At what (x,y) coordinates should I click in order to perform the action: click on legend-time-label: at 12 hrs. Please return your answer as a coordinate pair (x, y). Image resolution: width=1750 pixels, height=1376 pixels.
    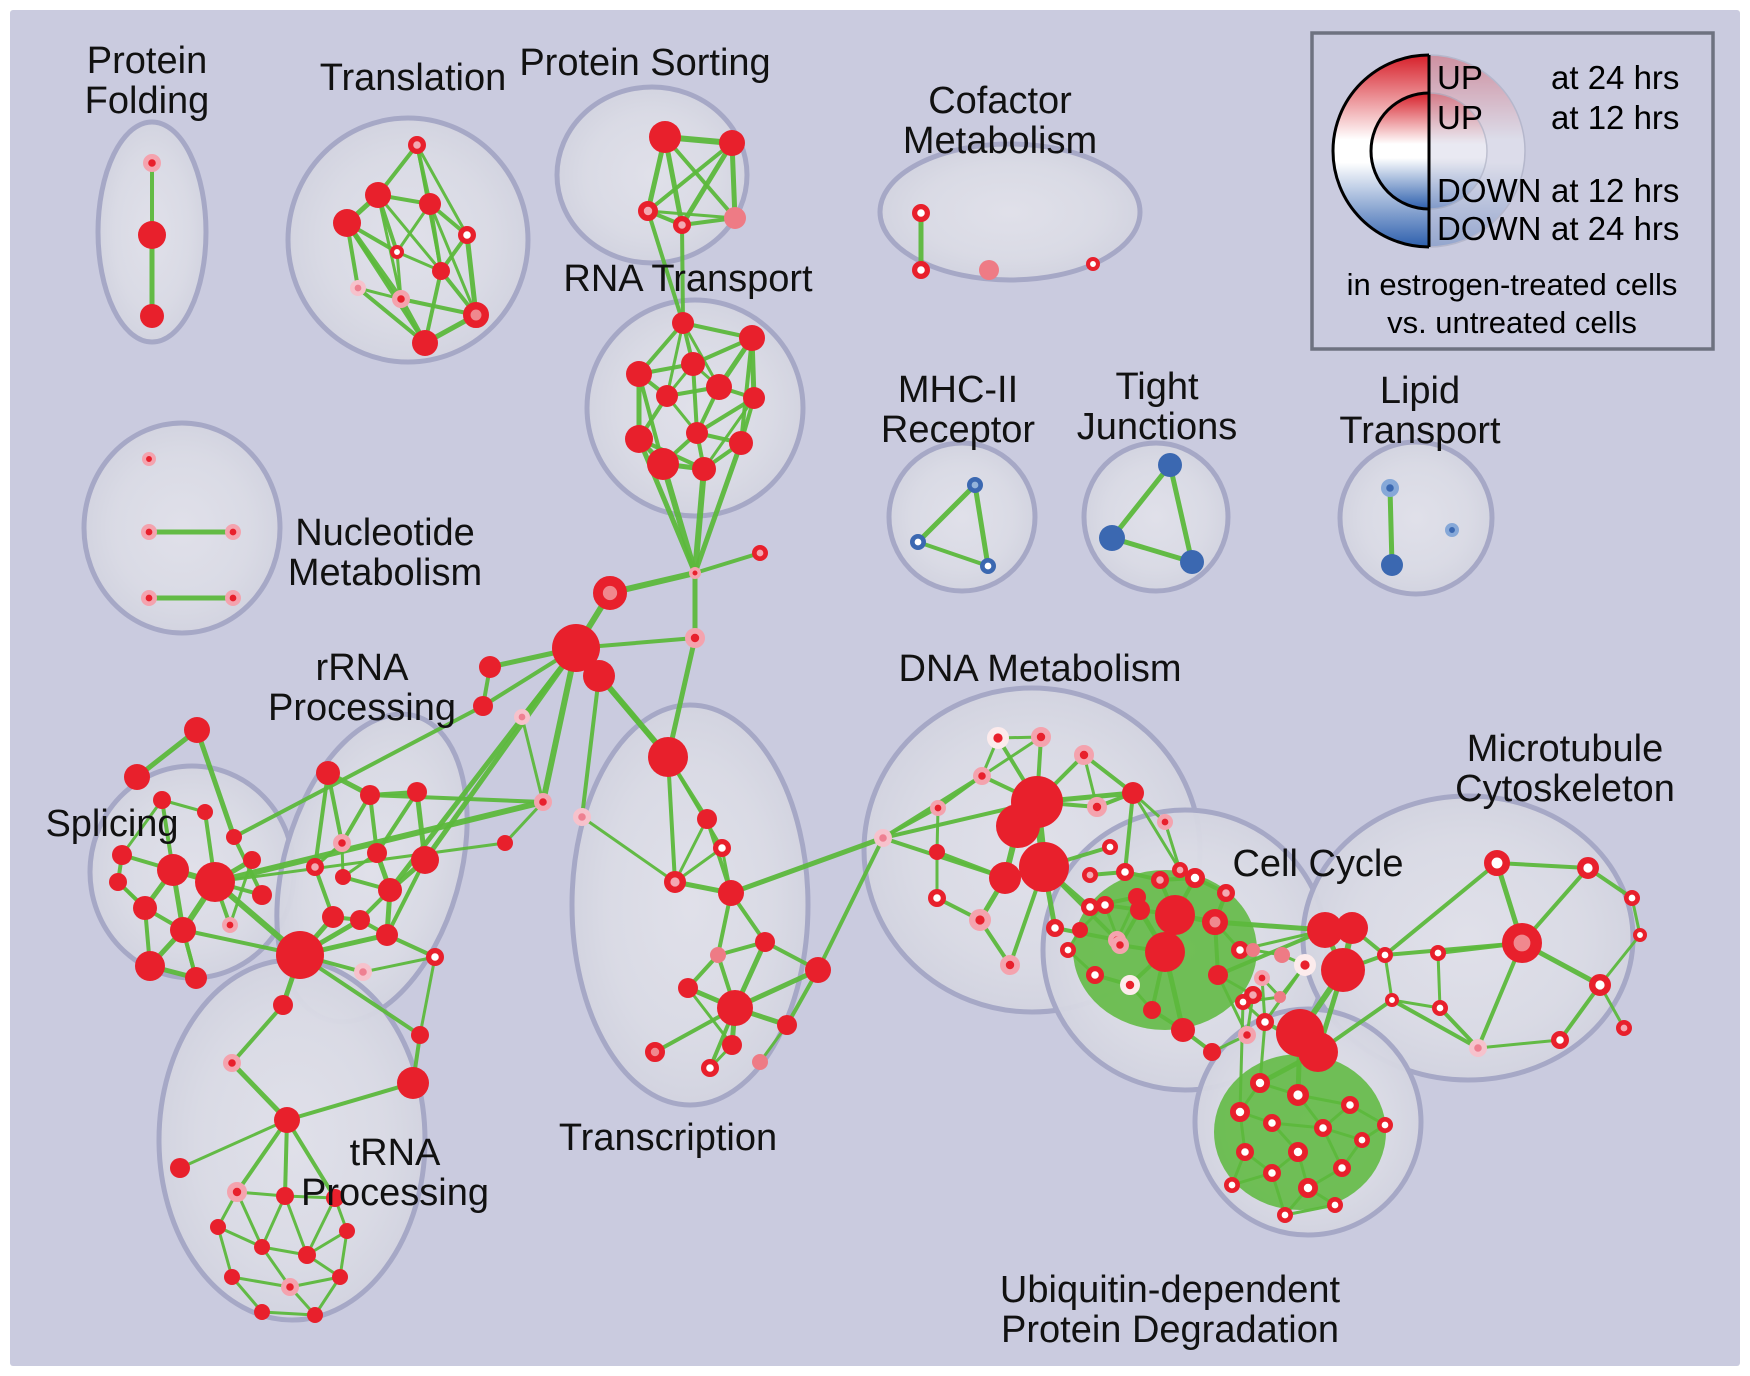
    Looking at the image, I should click on (1615, 117).